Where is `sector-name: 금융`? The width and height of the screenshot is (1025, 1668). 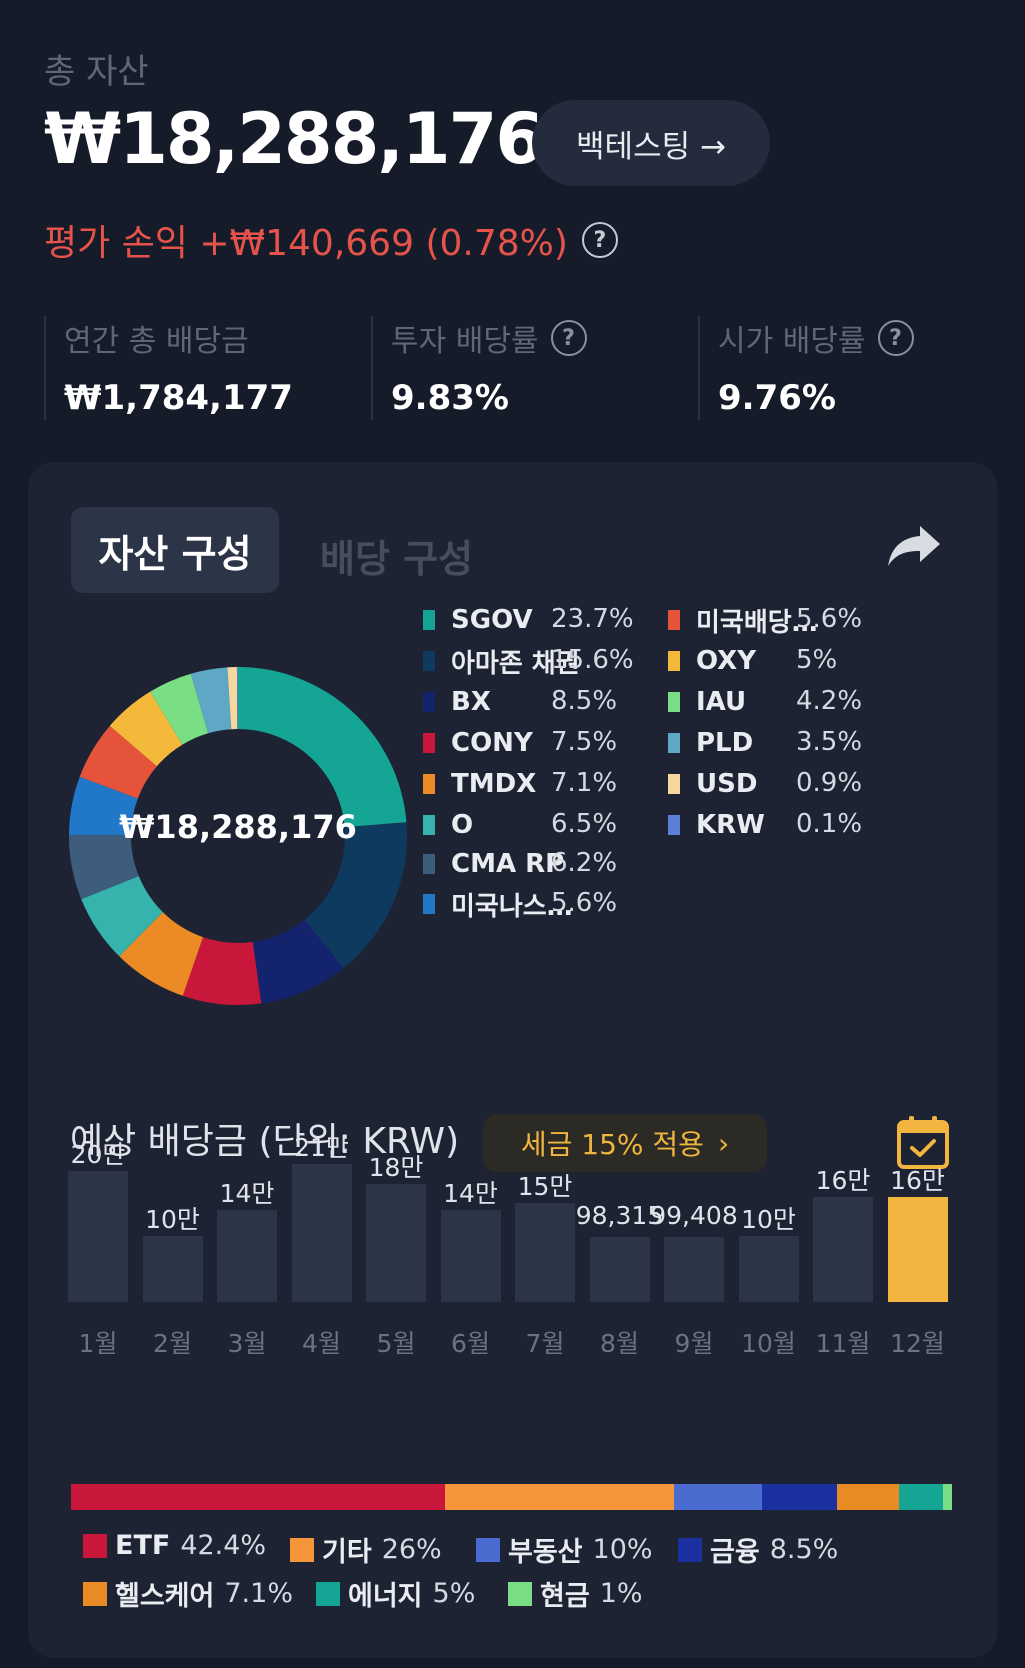
sector-name: 금융 is located at coordinates (735, 1552).